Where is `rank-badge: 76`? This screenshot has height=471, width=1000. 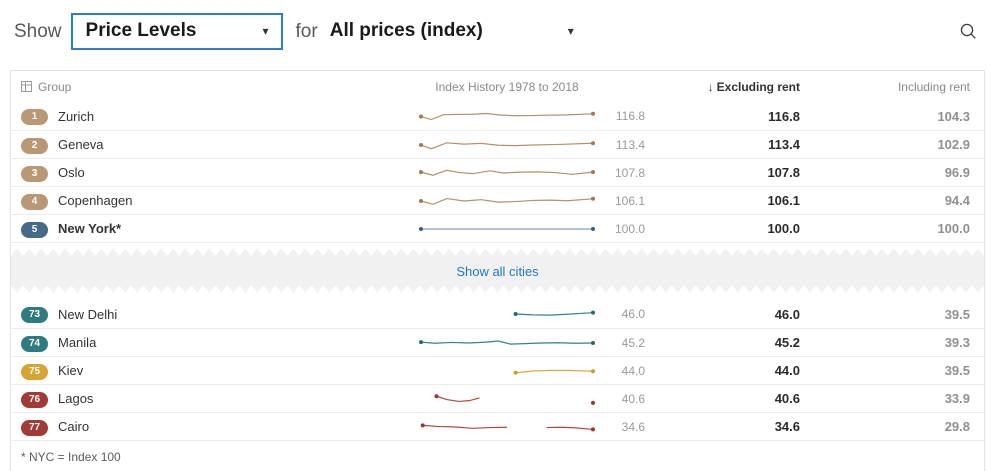 rank-badge: 76 is located at coordinates (34, 399).